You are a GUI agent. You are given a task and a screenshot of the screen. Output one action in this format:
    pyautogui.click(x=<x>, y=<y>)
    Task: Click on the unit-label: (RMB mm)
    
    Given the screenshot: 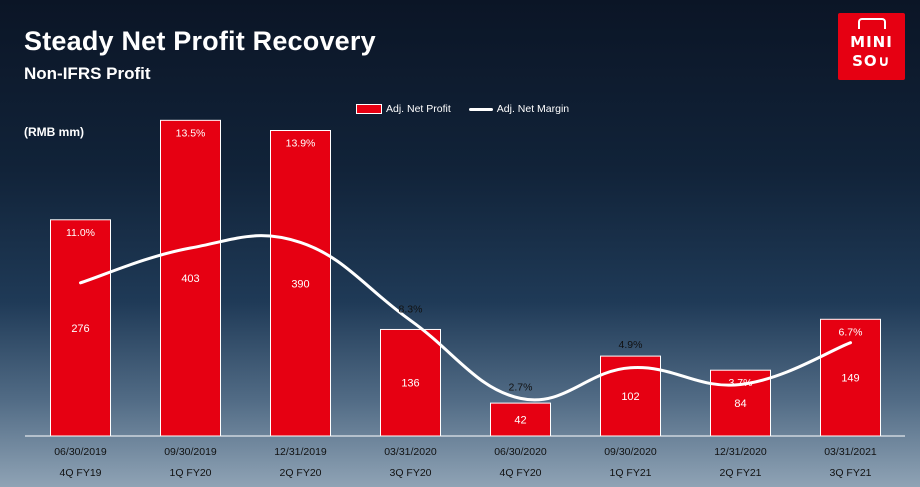 What is the action you would take?
    pyautogui.click(x=54, y=132)
    